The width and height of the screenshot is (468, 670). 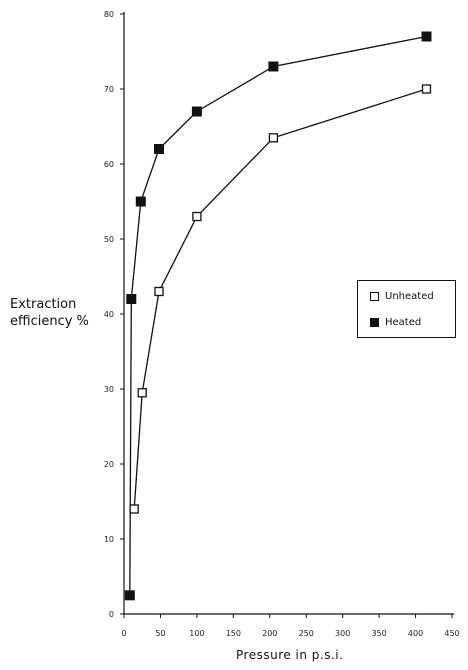 What do you see at coordinates (196, 633) in the screenshot?
I see `x-tick-label: 100` at bounding box center [196, 633].